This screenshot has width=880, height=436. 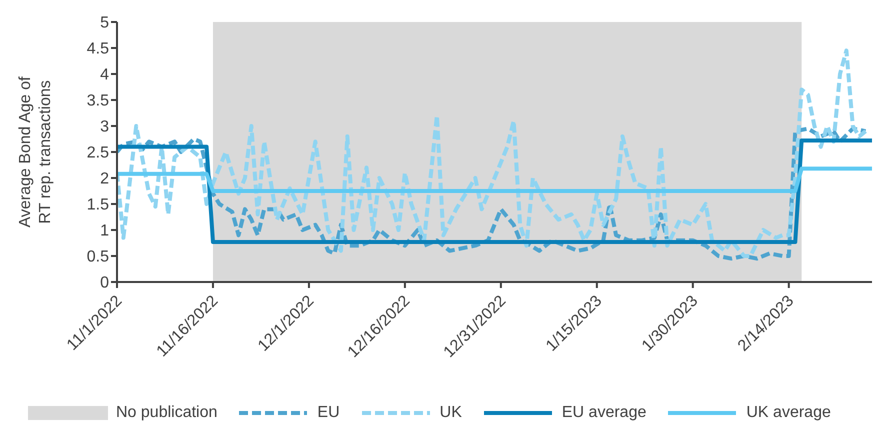 I want to click on y-tick-label: 1.5, so click(x=98, y=205).